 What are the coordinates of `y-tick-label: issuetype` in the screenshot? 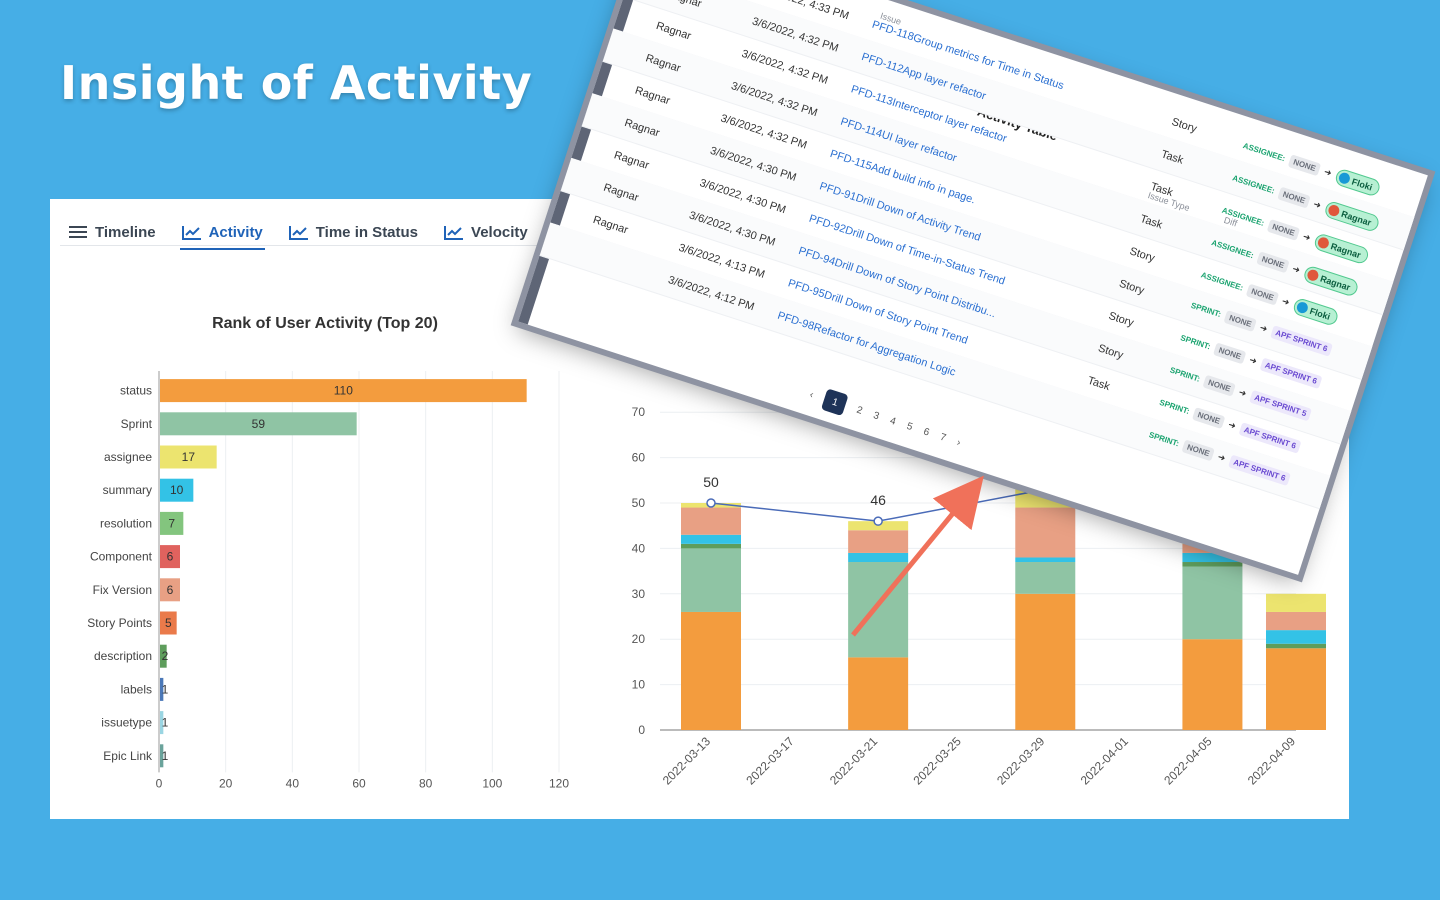 It's located at (126, 723).